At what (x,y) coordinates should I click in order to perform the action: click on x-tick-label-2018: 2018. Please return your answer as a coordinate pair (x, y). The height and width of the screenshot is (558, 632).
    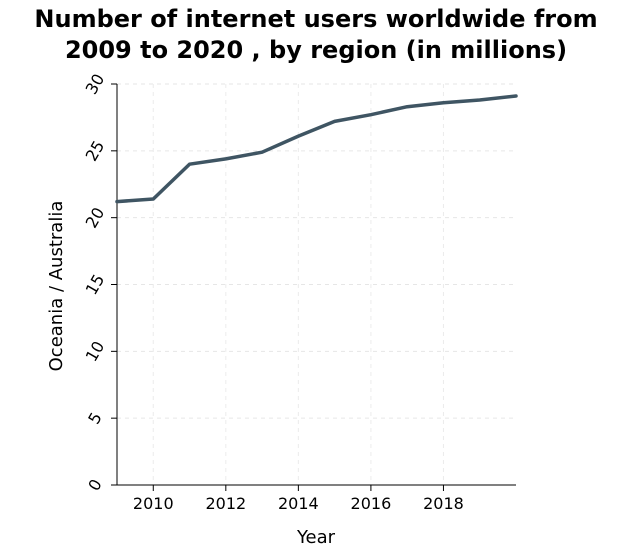
    Looking at the image, I should click on (443, 503).